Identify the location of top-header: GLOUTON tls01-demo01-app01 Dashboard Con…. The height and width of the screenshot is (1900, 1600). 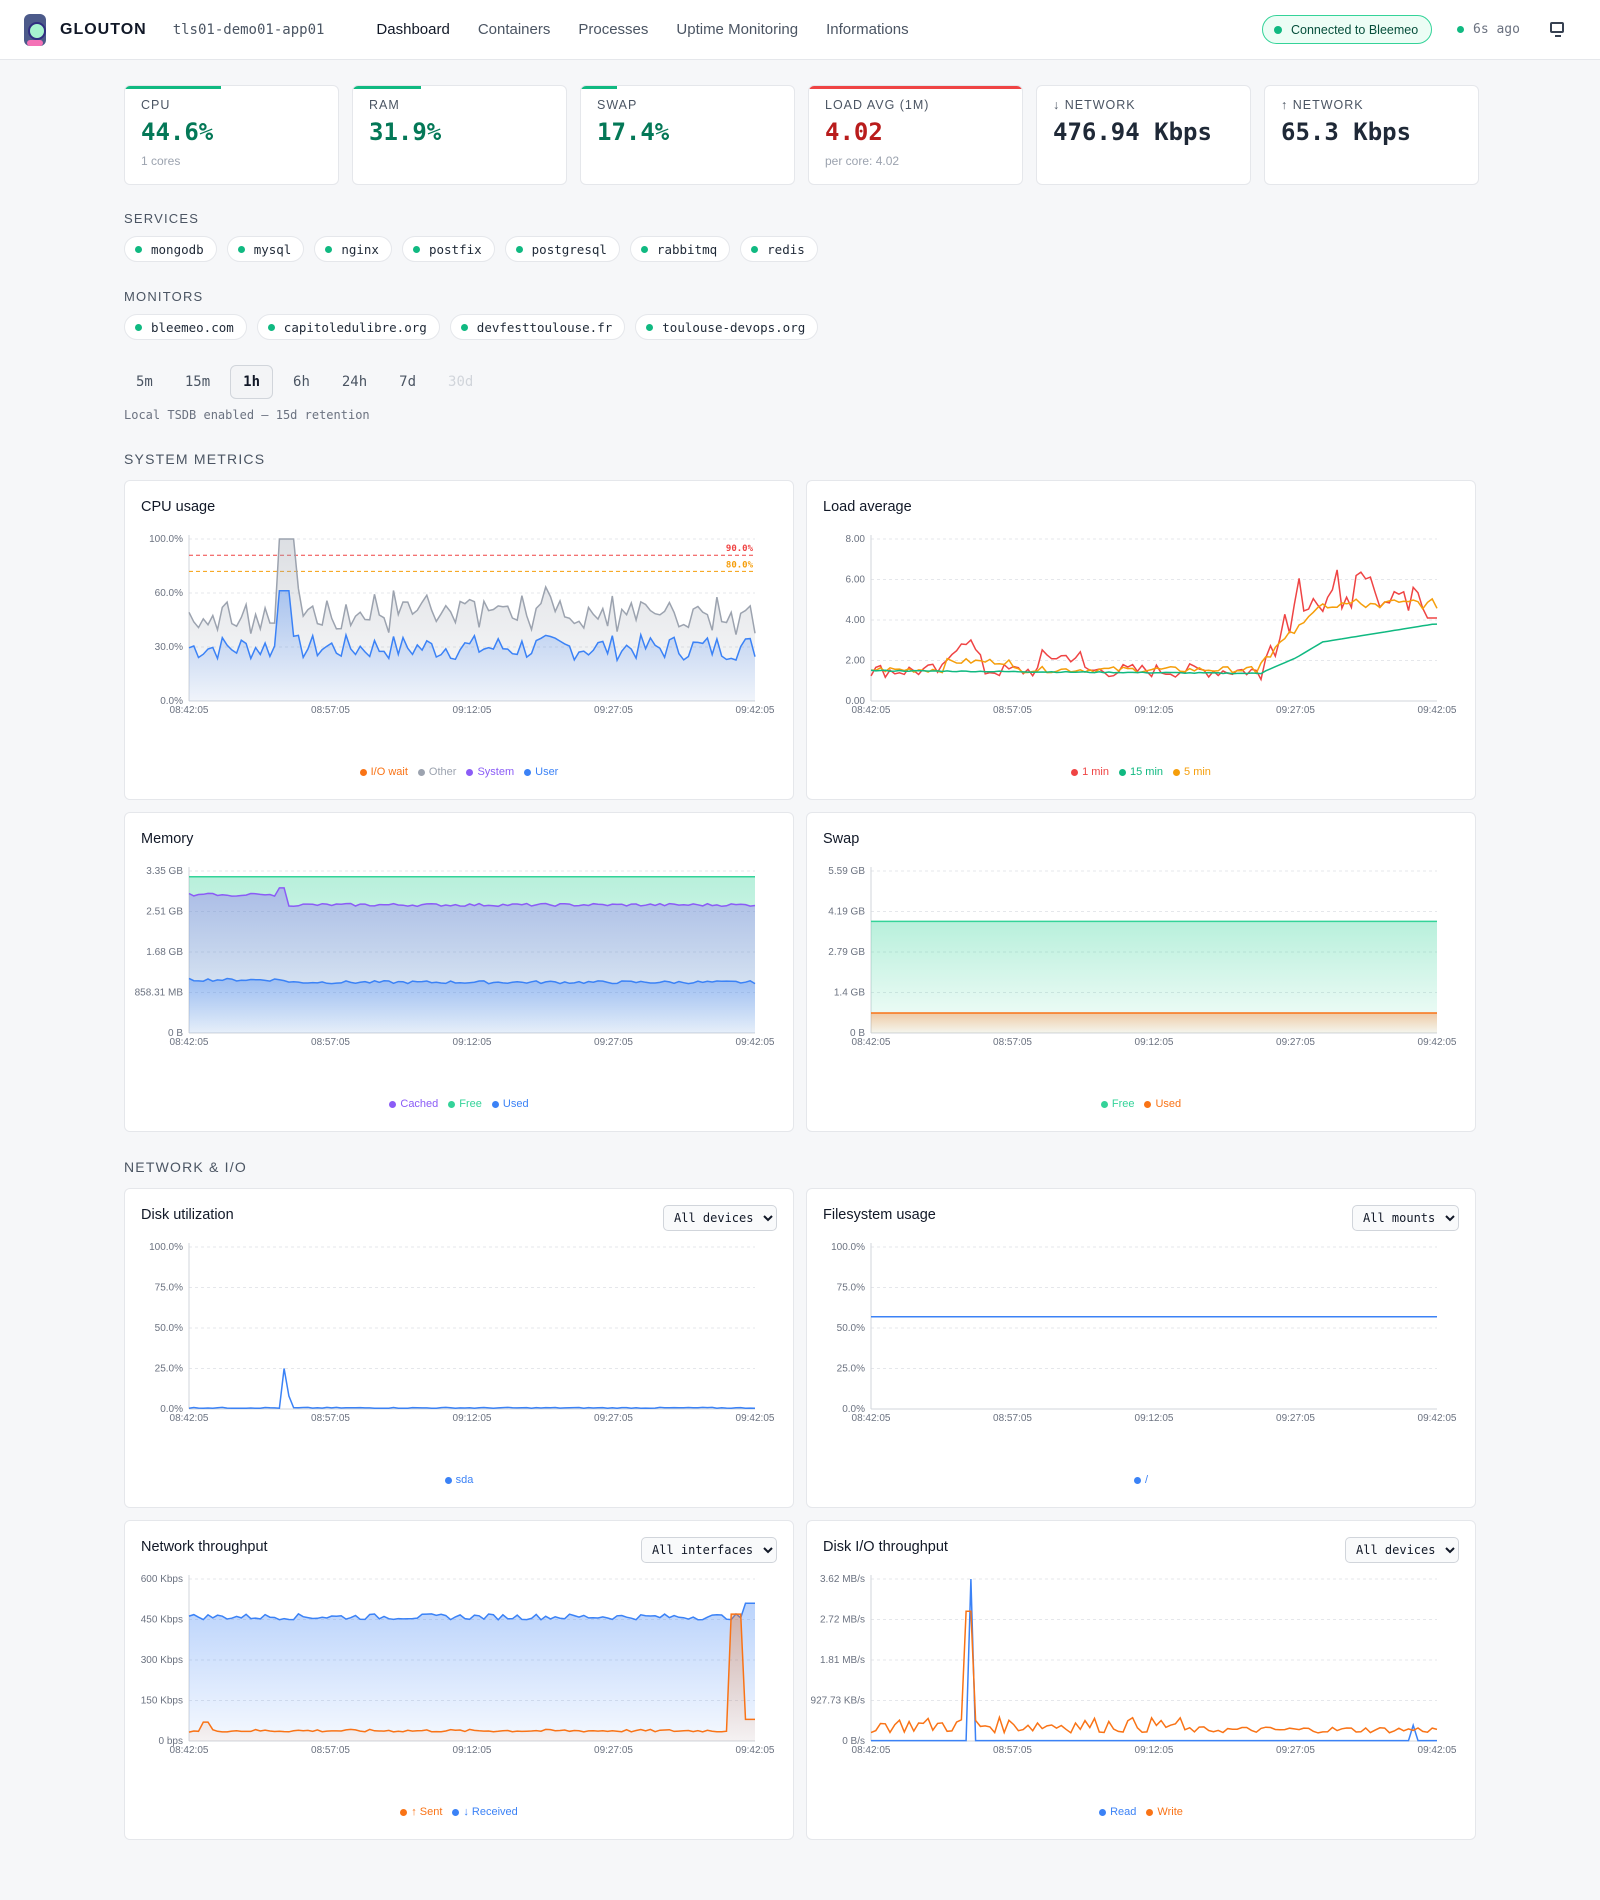
(800, 30).